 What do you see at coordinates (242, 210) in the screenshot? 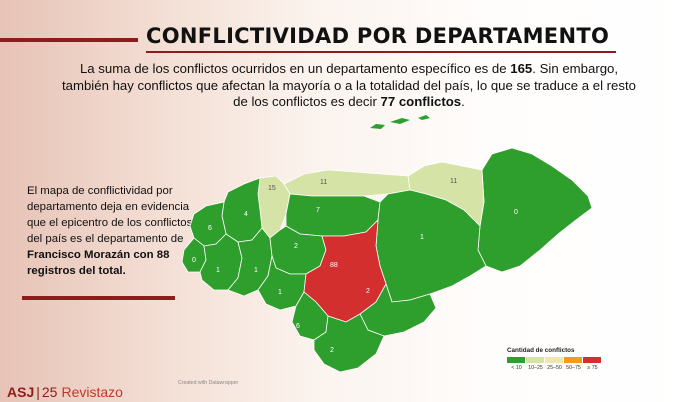
I see `dept-santa-barbara` at bounding box center [242, 210].